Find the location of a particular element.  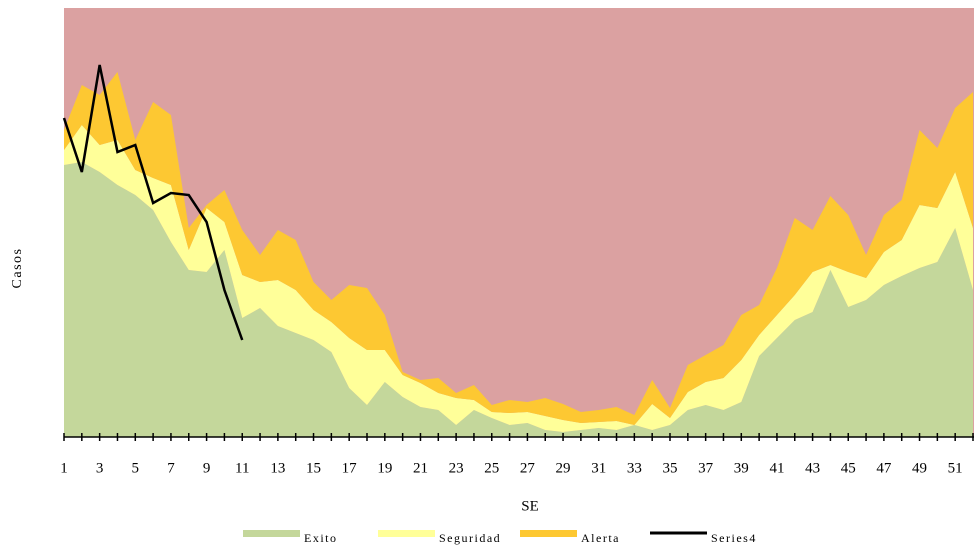

x-tick-label: 11 is located at coordinates (242, 468).